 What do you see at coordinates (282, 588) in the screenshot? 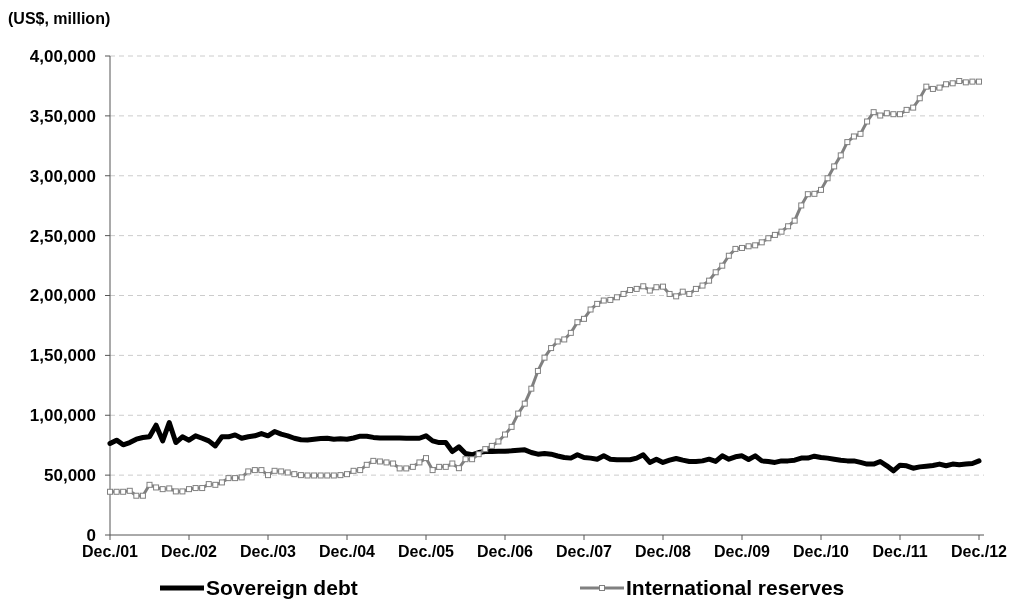
I see `legend-label: Sovereign debt` at bounding box center [282, 588].